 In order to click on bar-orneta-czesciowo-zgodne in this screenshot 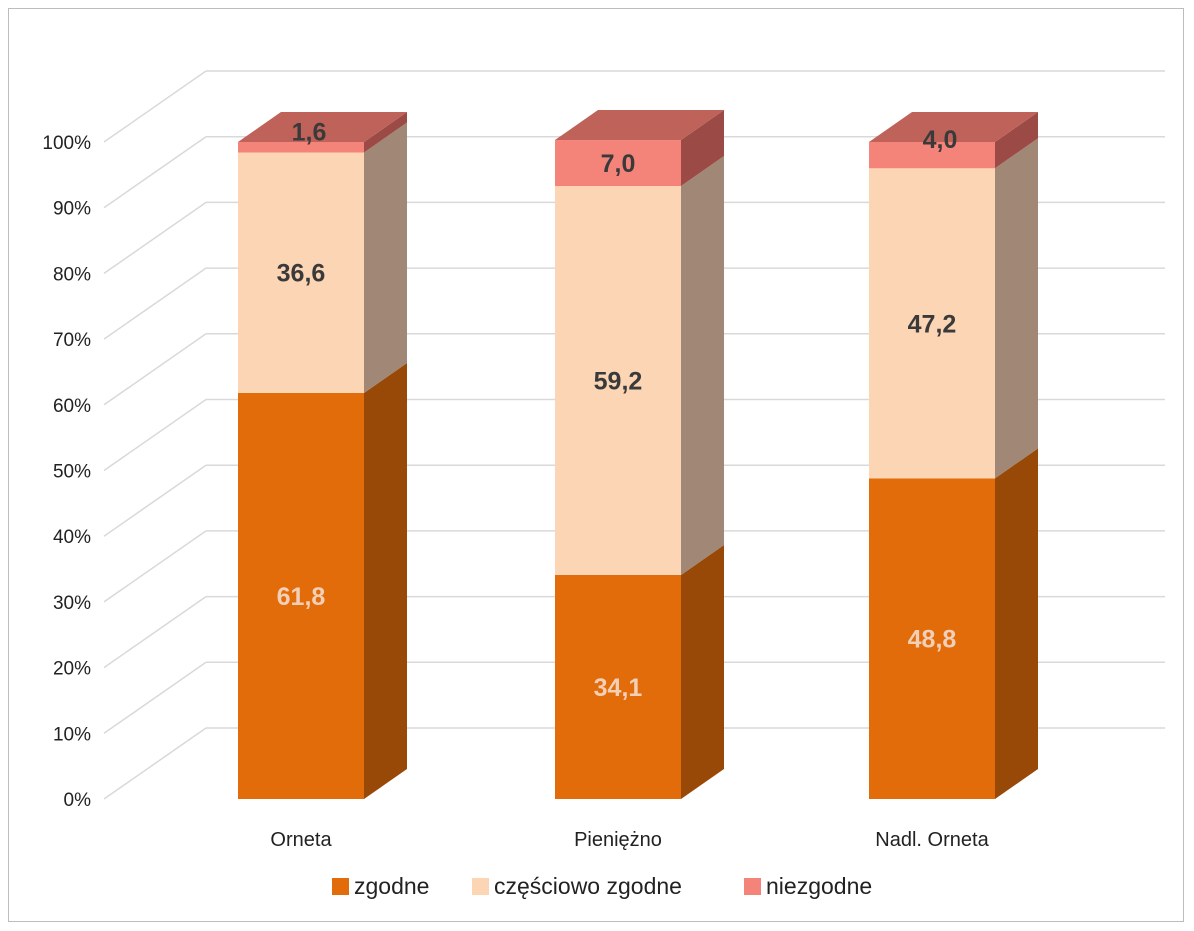, I will do `click(301, 272)`.